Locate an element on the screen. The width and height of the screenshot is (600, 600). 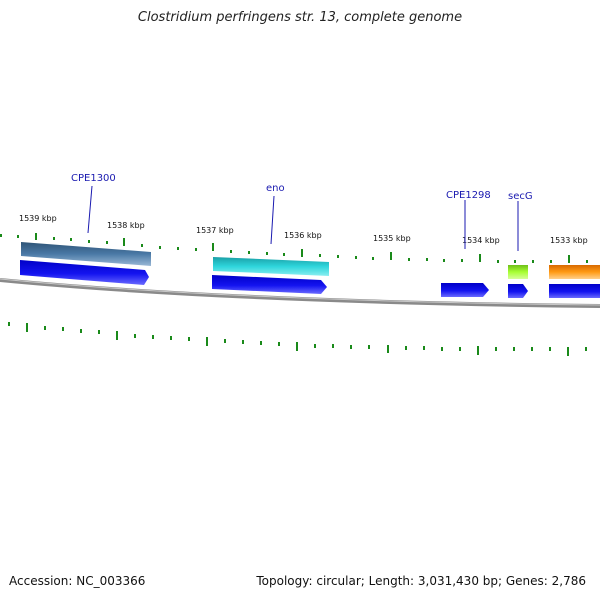
cds-track is located at coordinates (310, 279).